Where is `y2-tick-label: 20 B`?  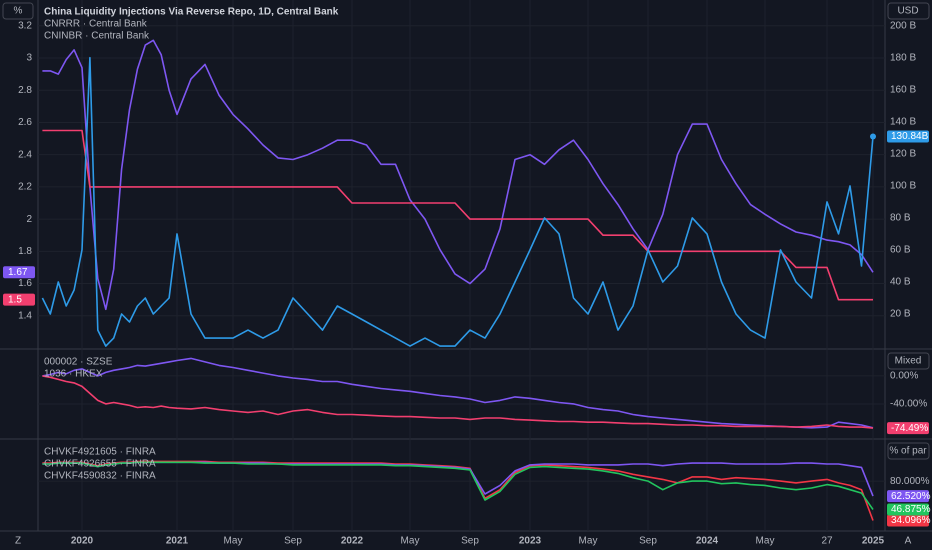 y2-tick-label: 20 B is located at coordinates (900, 314).